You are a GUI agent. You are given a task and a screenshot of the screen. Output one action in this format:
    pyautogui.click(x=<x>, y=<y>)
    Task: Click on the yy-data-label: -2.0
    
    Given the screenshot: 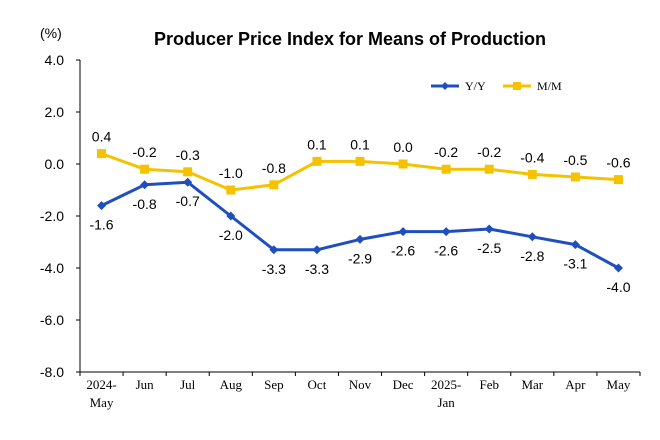 What is the action you would take?
    pyautogui.click(x=231, y=235)
    